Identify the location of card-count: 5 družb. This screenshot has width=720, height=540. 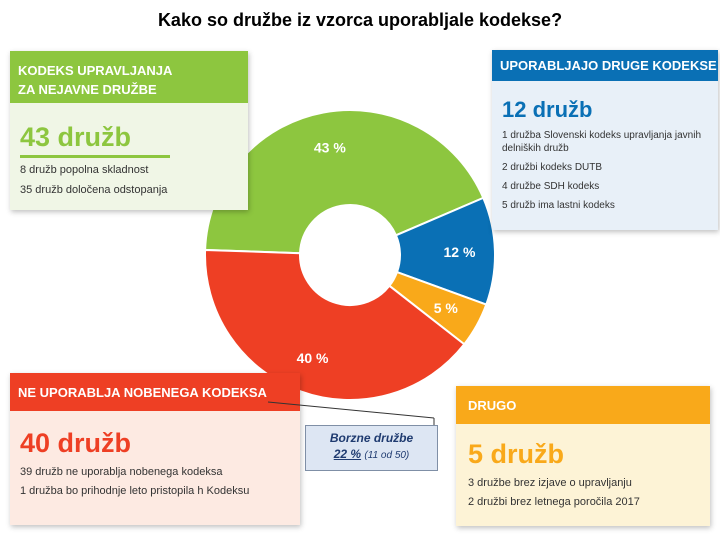
(516, 454).